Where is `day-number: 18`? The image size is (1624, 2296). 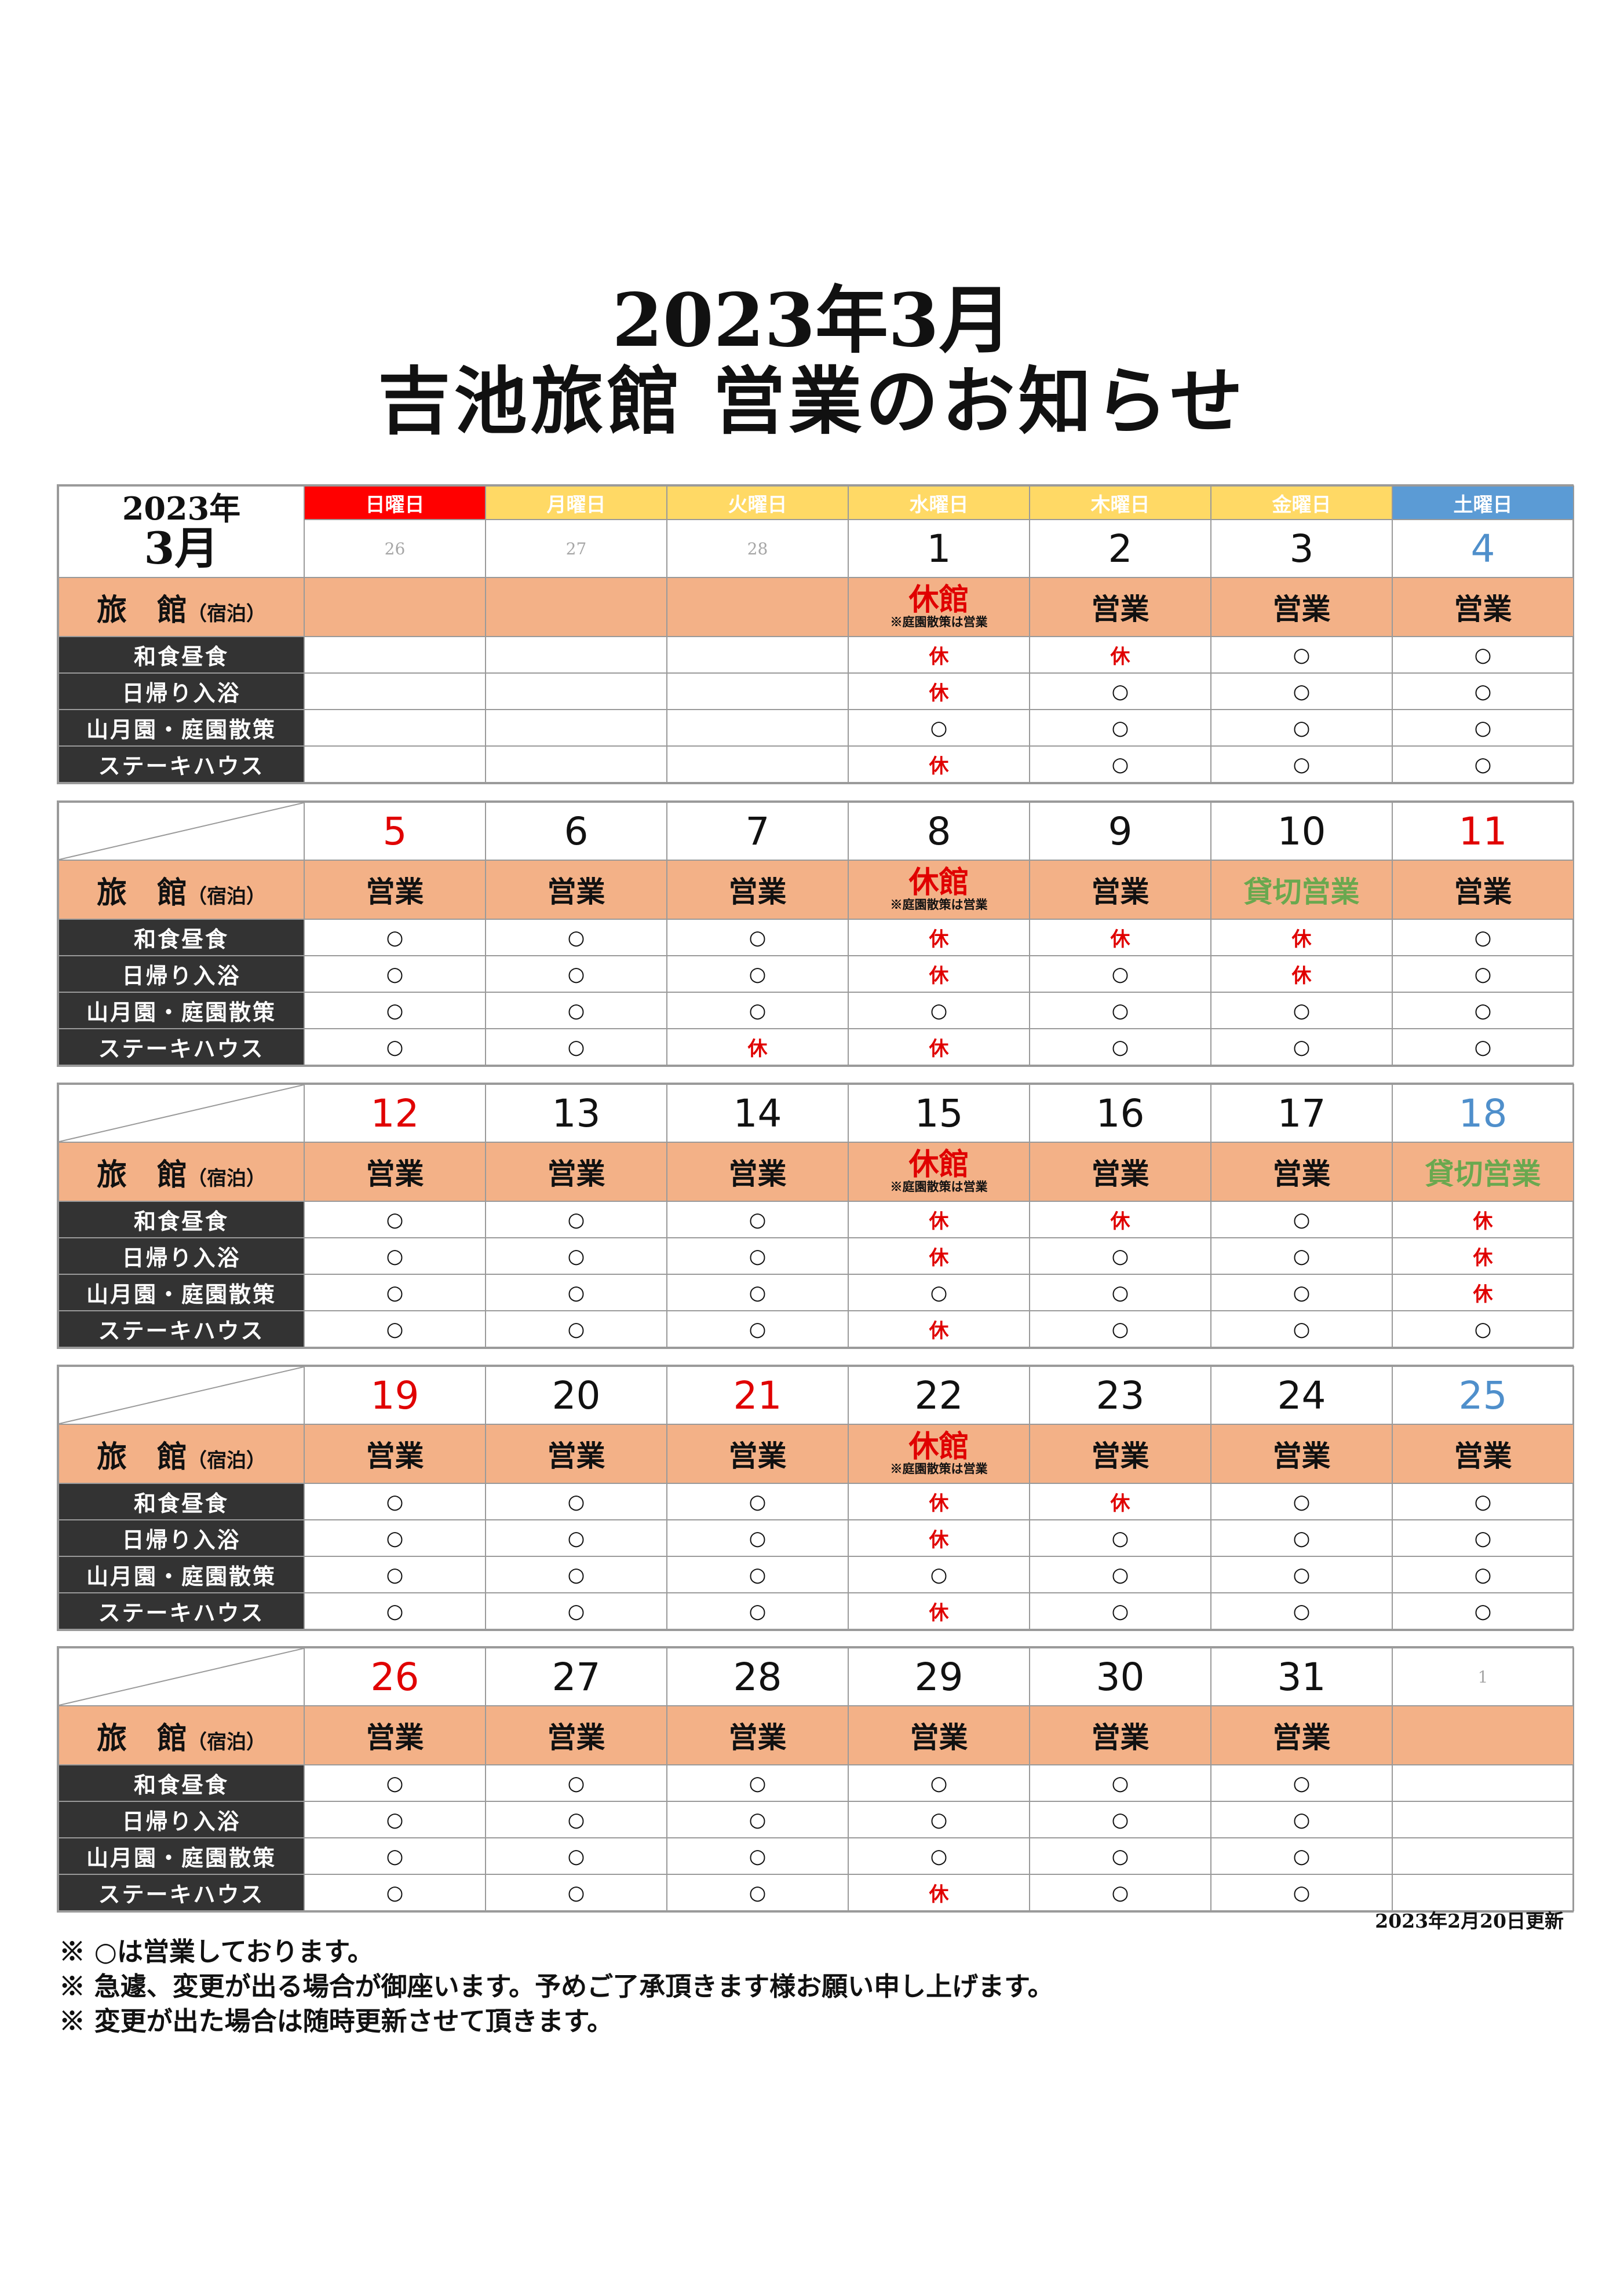 day-number: 18 is located at coordinates (1483, 1113).